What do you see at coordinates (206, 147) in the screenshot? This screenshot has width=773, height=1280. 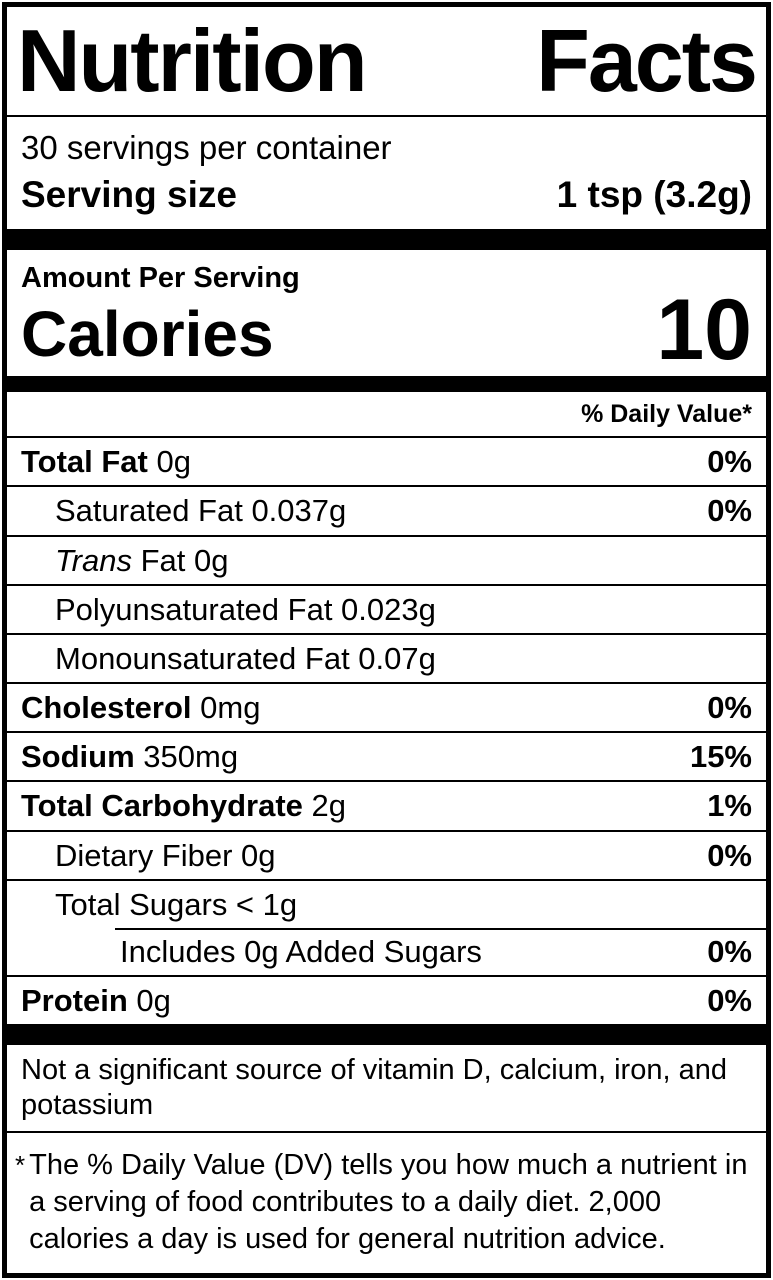 I see `servings-per-container: 30 servings per container` at bounding box center [206, 147].